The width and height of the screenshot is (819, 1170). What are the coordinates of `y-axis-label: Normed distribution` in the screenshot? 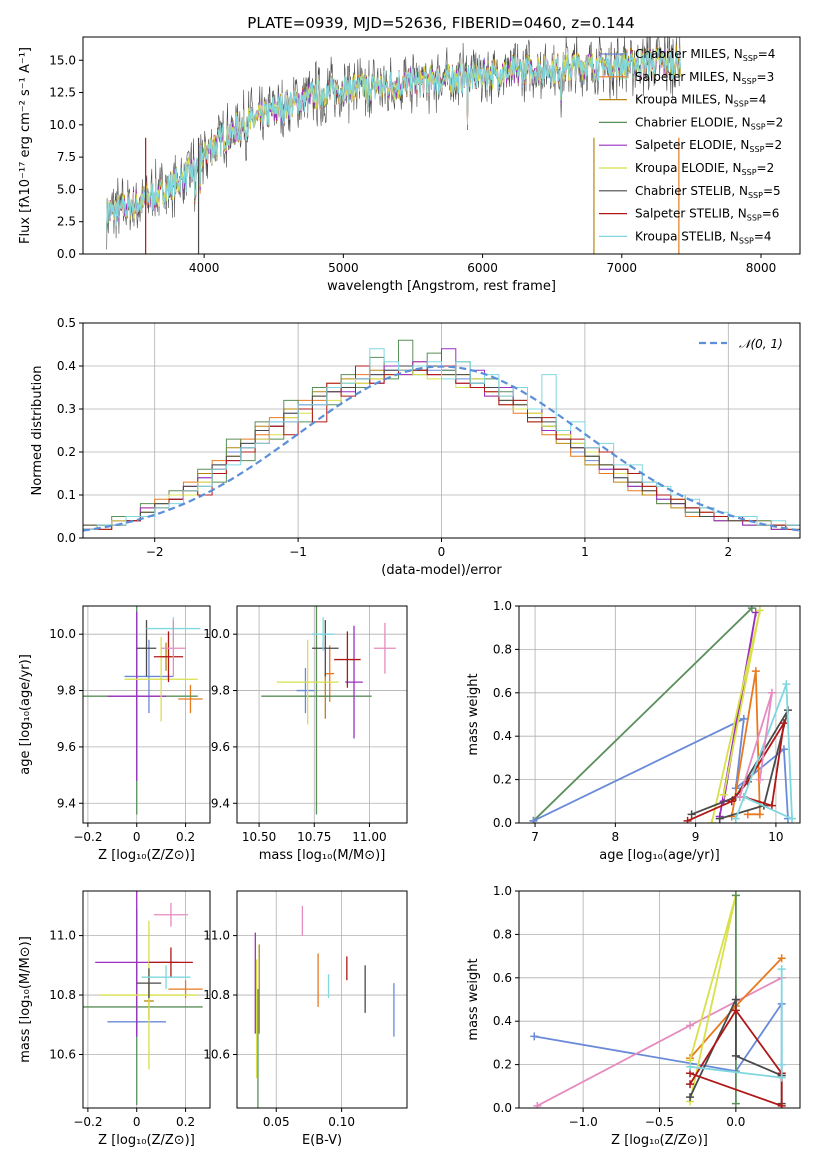 It's located at (37, 431).